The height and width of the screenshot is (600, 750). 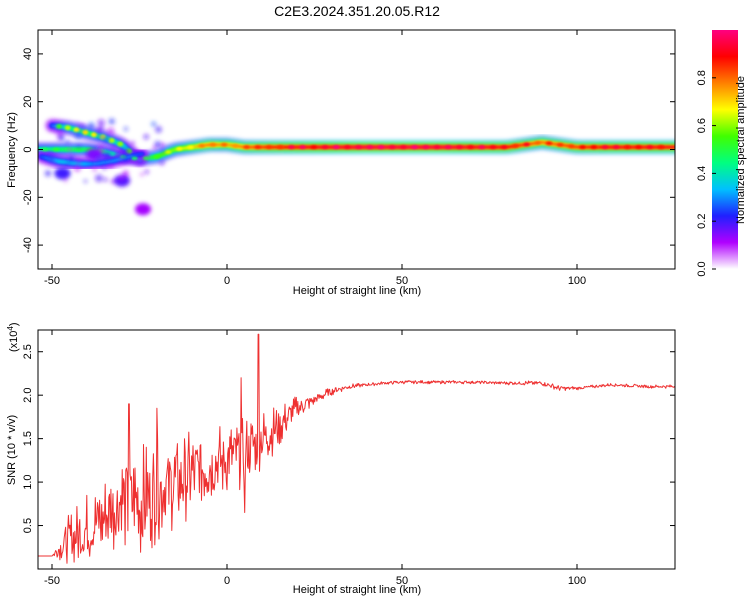 I want to click on spectrogram-heatmap, so click(x=356, y=167).